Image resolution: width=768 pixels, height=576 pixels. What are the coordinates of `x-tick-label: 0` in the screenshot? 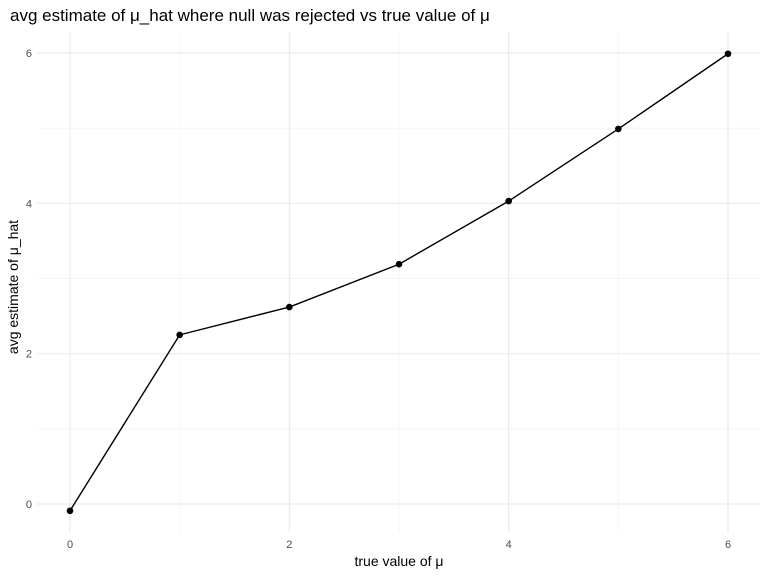 It's located at (70, 545).